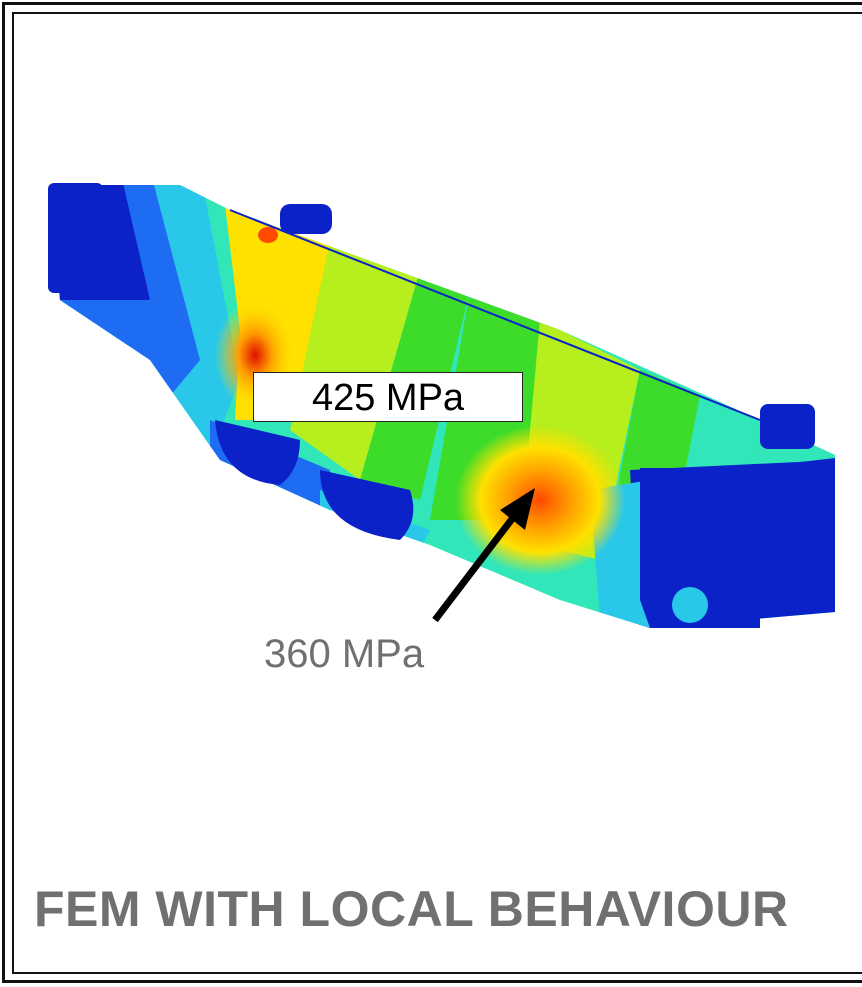  I want to click on figure-caption: FEM WITH LOCAL BEHAVIOUR, so click(411, 909).